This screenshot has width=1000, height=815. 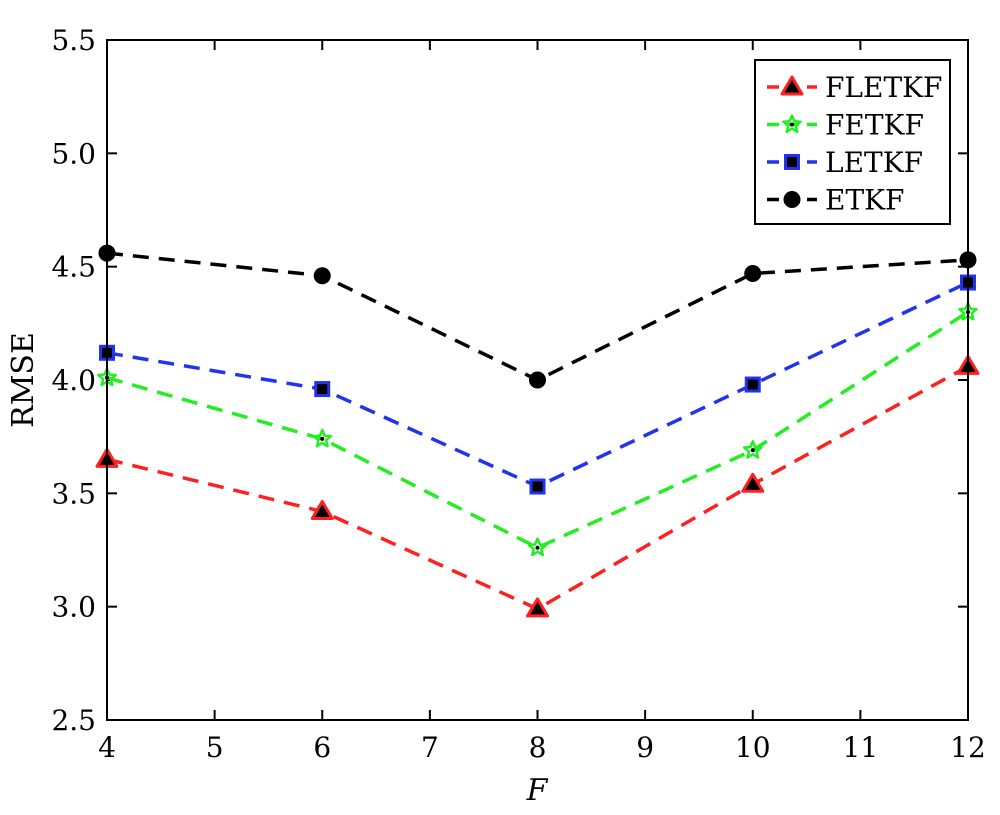 What do you see at coordinates (23, 380) in the screenshot?
I see `y-axis-label: RMSE` at bounding box center [23, 380].